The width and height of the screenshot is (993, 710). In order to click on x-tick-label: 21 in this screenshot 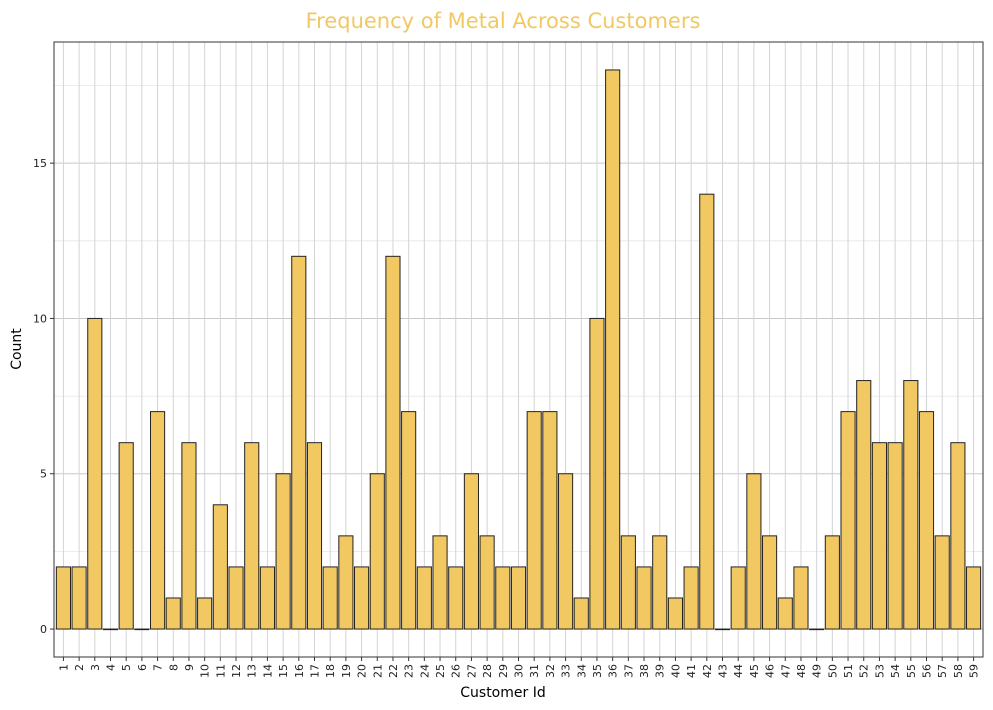, I will do `click(377, 671)`.